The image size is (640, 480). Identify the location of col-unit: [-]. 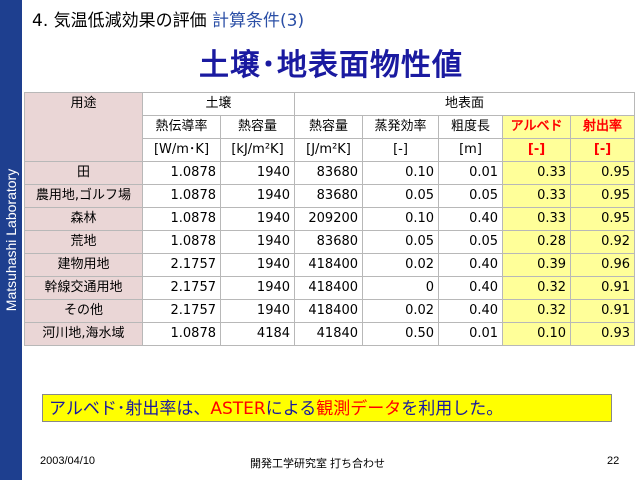
(401, 150).